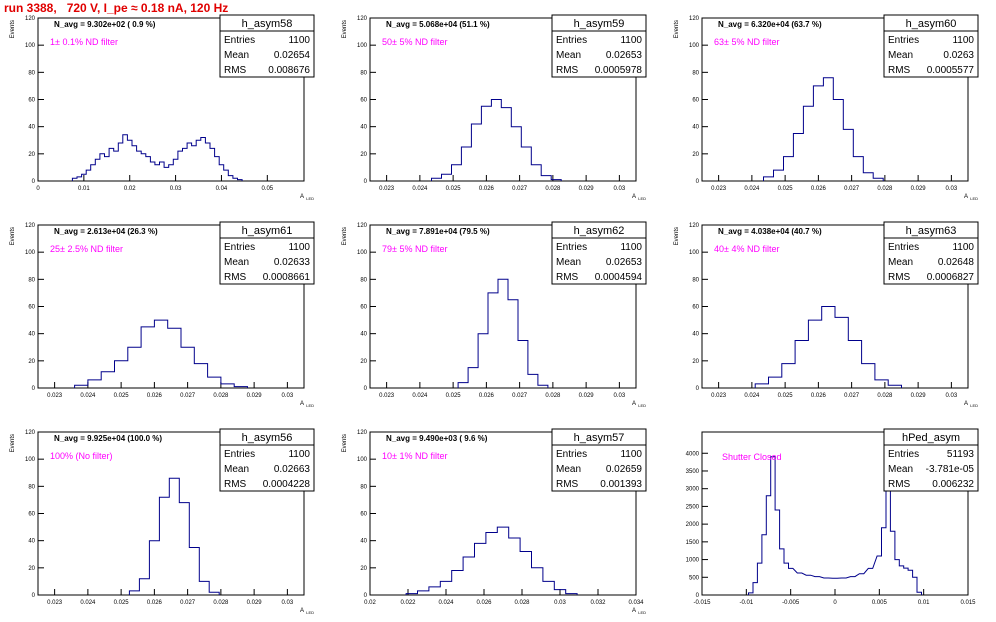 The image size is (996, 622). What do you see at coordinates (292, 469) in the screenshot?
I see `stats-value: 0.02663` at bounding box center [292, 469].